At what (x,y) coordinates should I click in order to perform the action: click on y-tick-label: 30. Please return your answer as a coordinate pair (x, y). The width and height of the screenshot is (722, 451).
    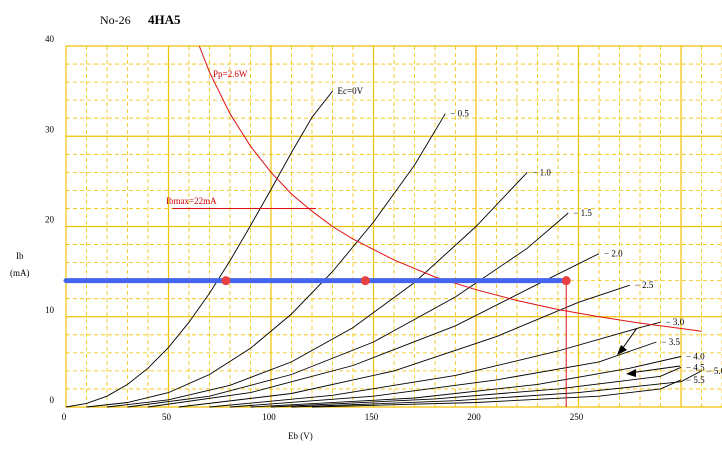
    Looking at the image, I should click on (50, 129).